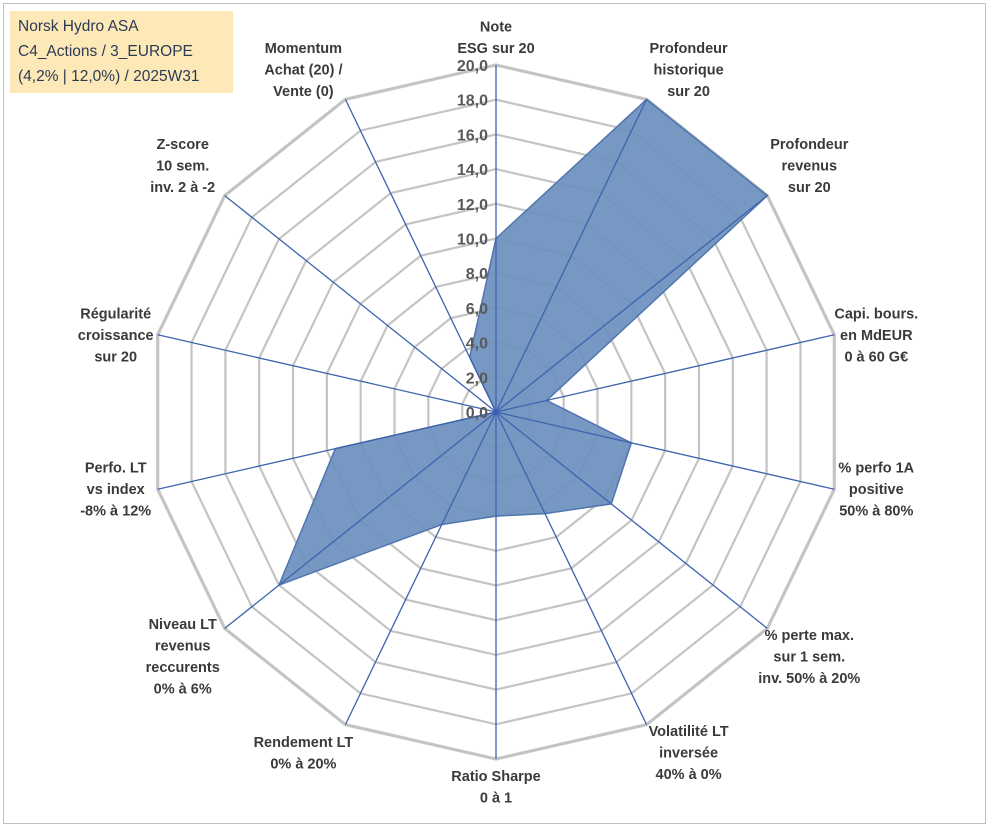 The image size is (991, 829). I want to click on axis-label-line: Capi. bours., so click(876, 314).